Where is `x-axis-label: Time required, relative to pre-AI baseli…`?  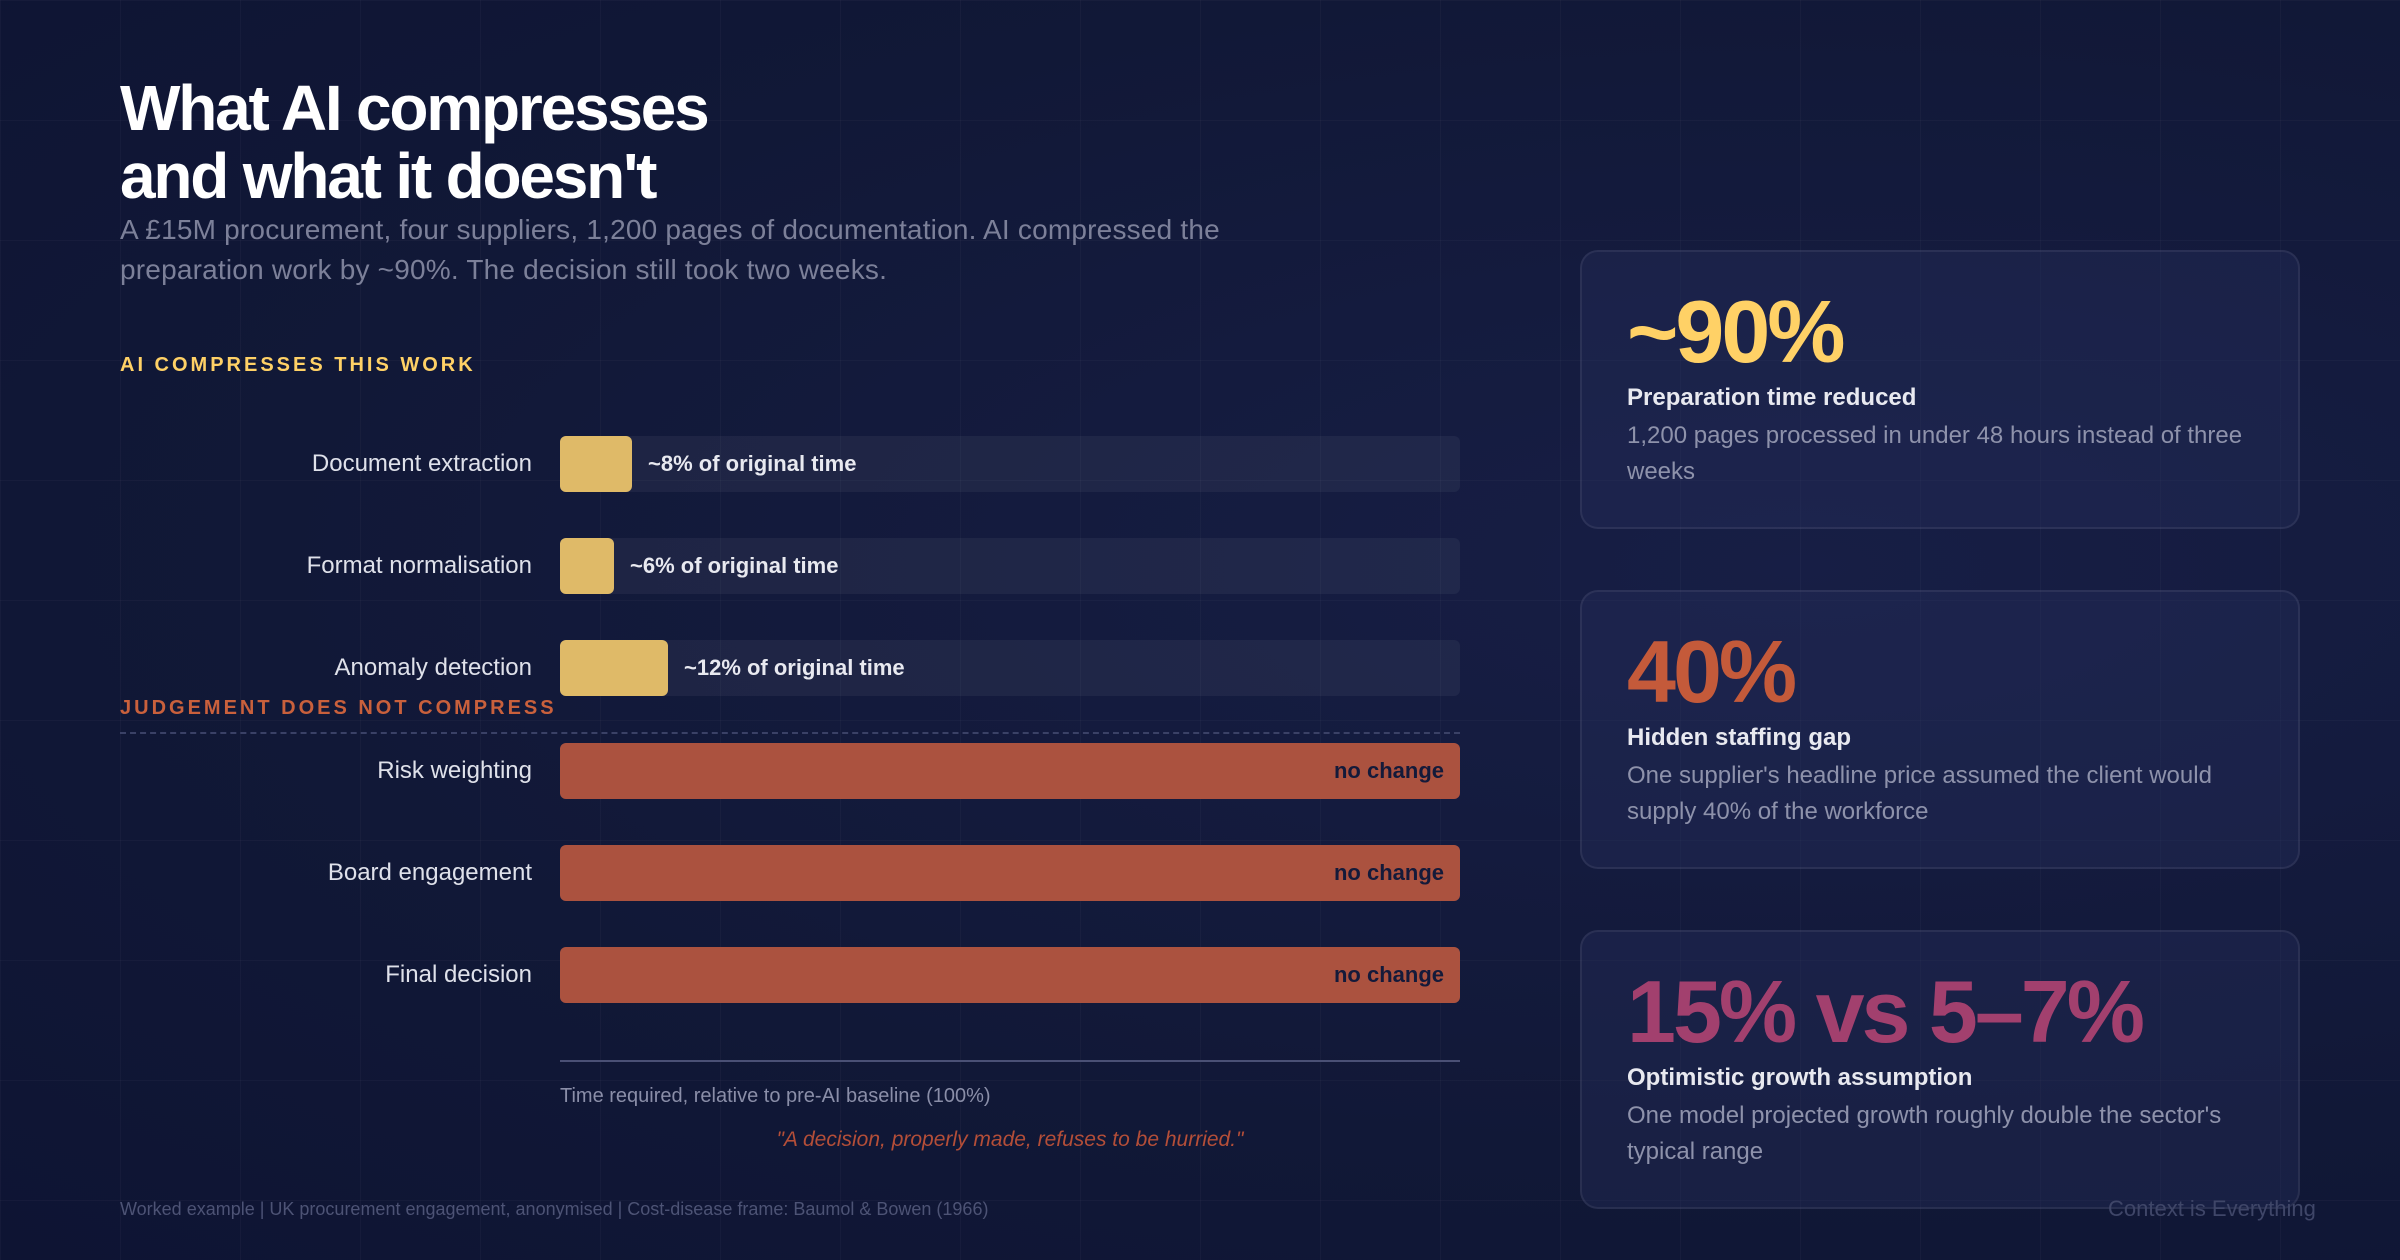 x-axis-label: Time required, relative to pre-AI baseli… is located at coordinates (775, 1096).